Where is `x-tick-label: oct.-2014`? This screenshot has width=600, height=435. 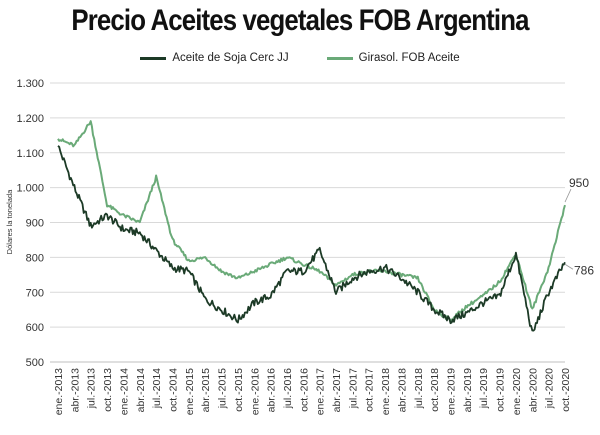
x-tick-label: oct.-2014 is located at coordinates (173, 390).